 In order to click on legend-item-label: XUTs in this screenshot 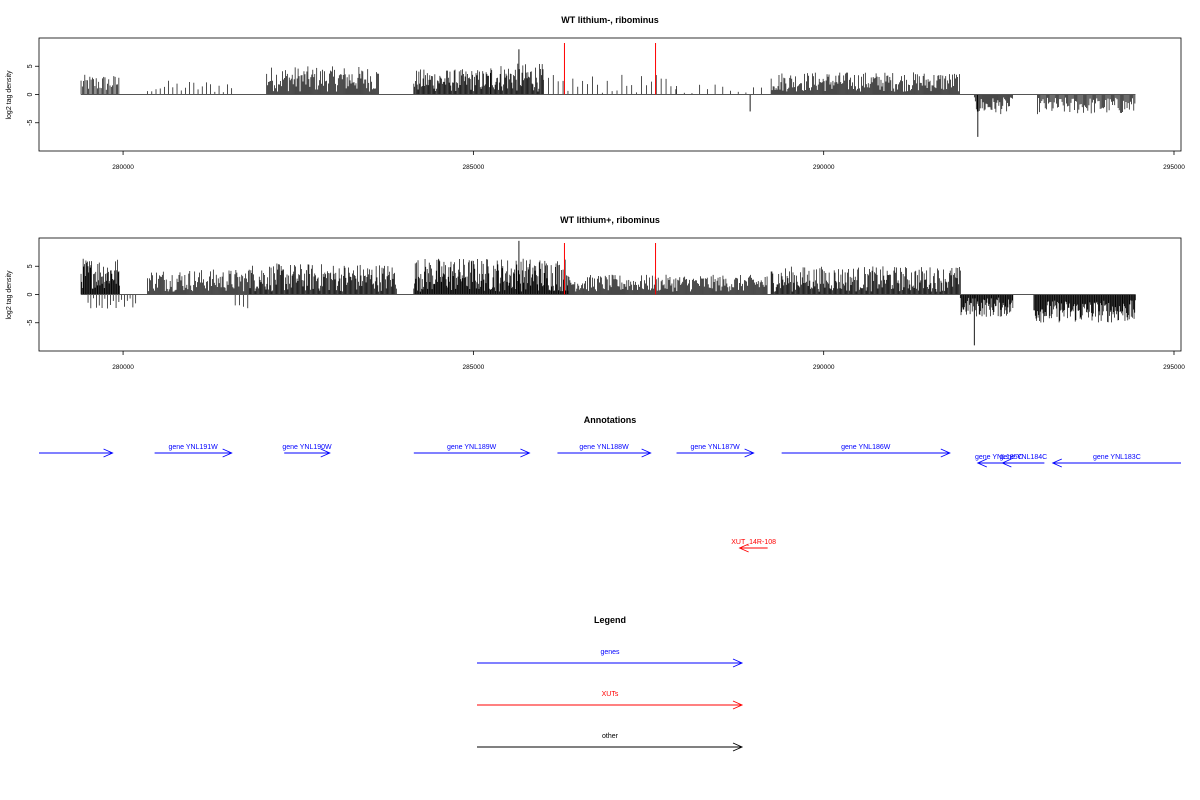, I will do `click(610, 694)`.